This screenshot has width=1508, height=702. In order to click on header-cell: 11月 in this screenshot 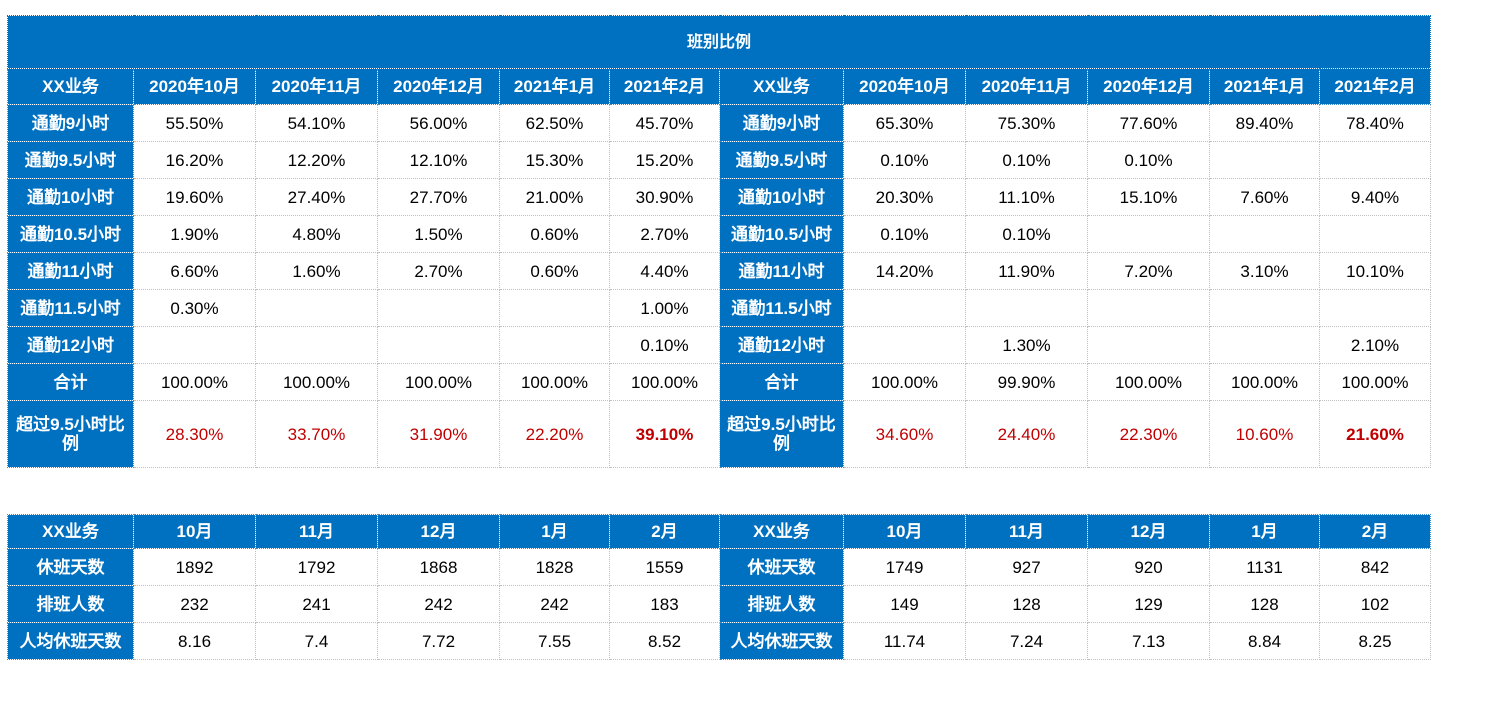, I will do `click(1026, 531)`.